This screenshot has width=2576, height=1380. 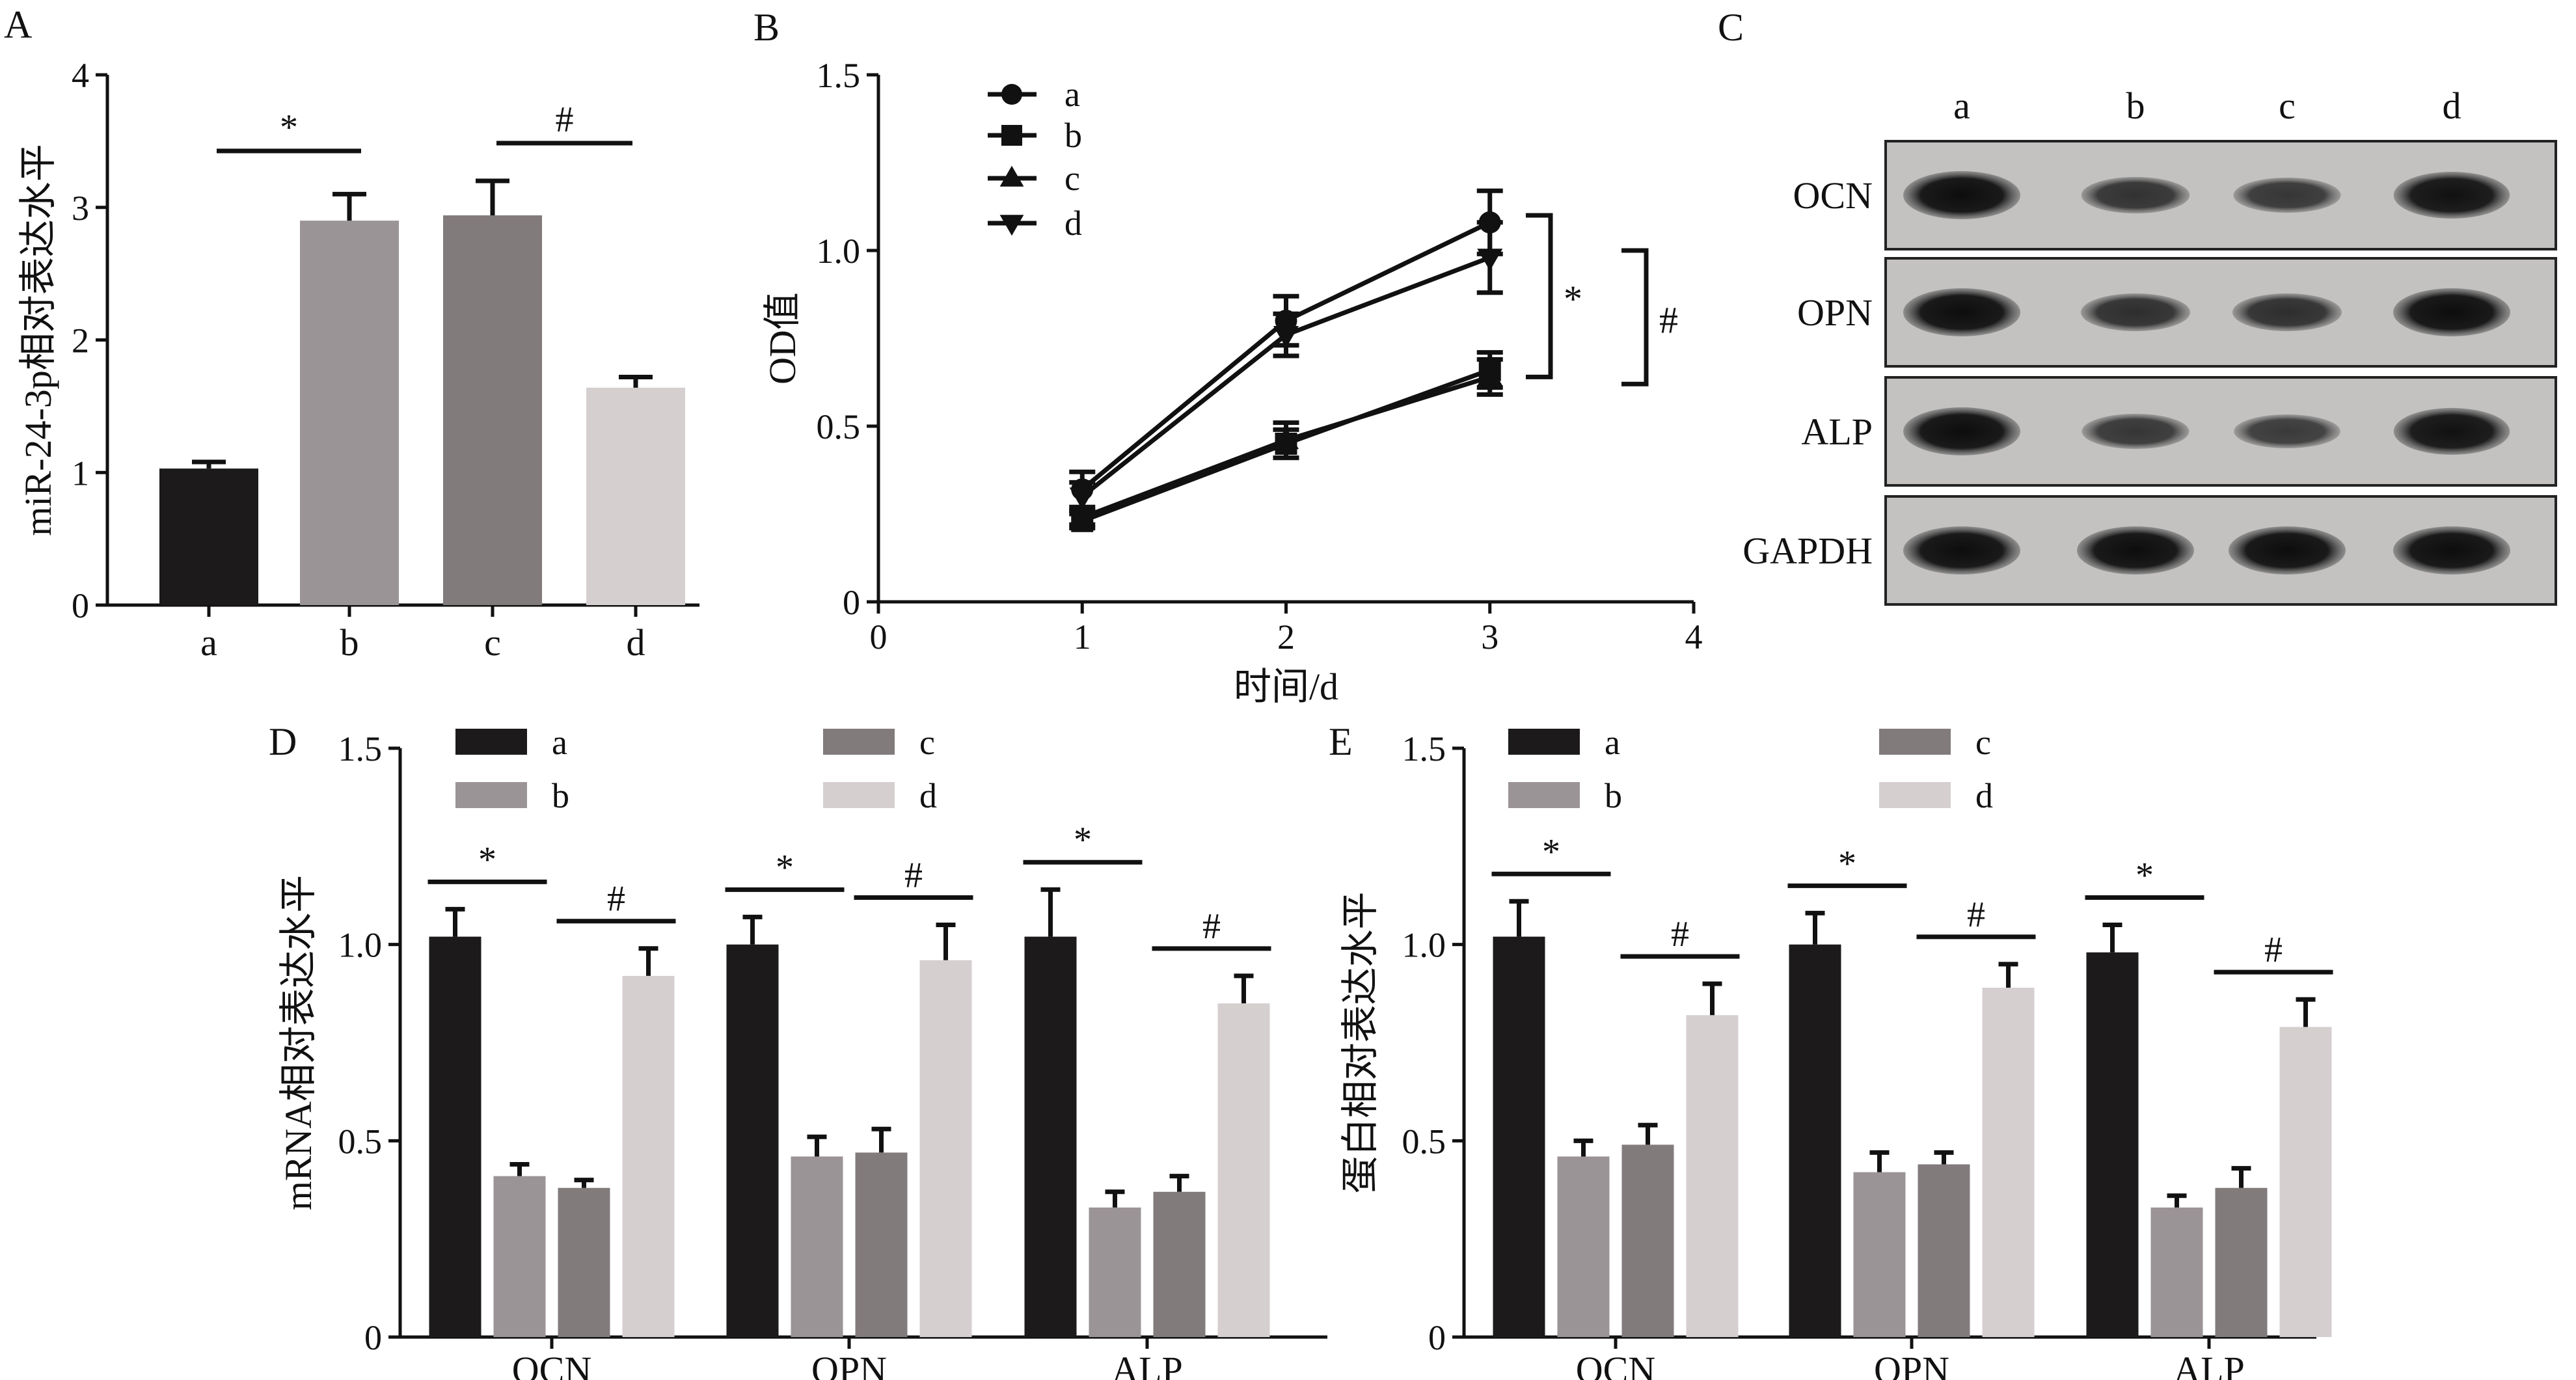 What do you see at coordinates (1286, 376) in the screenshot?
I see `series-line-d` at bounding box center [1286, 376].